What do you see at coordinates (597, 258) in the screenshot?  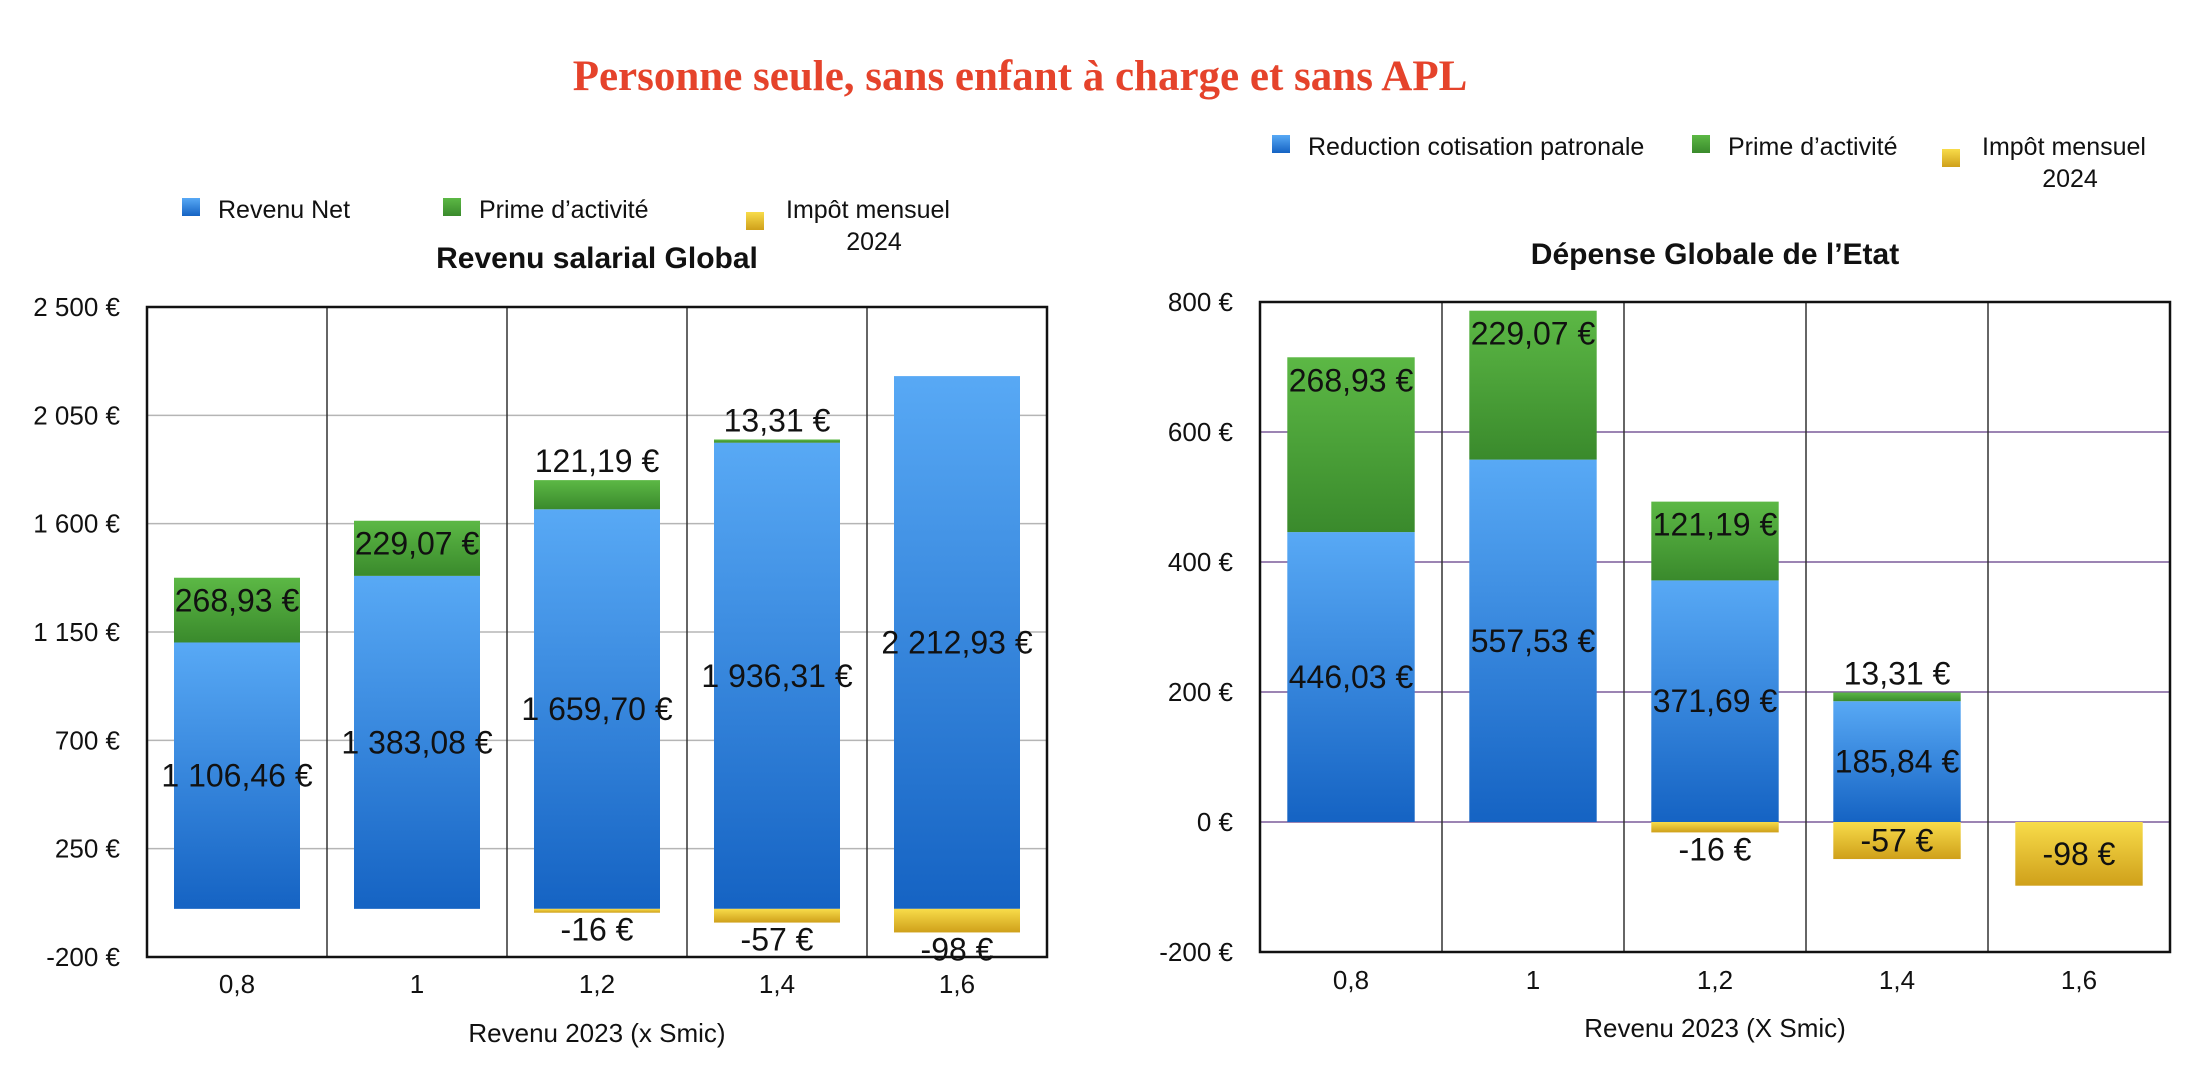 I see `chart-title: Revenu salarial Global` at bounding box center [597, 258].